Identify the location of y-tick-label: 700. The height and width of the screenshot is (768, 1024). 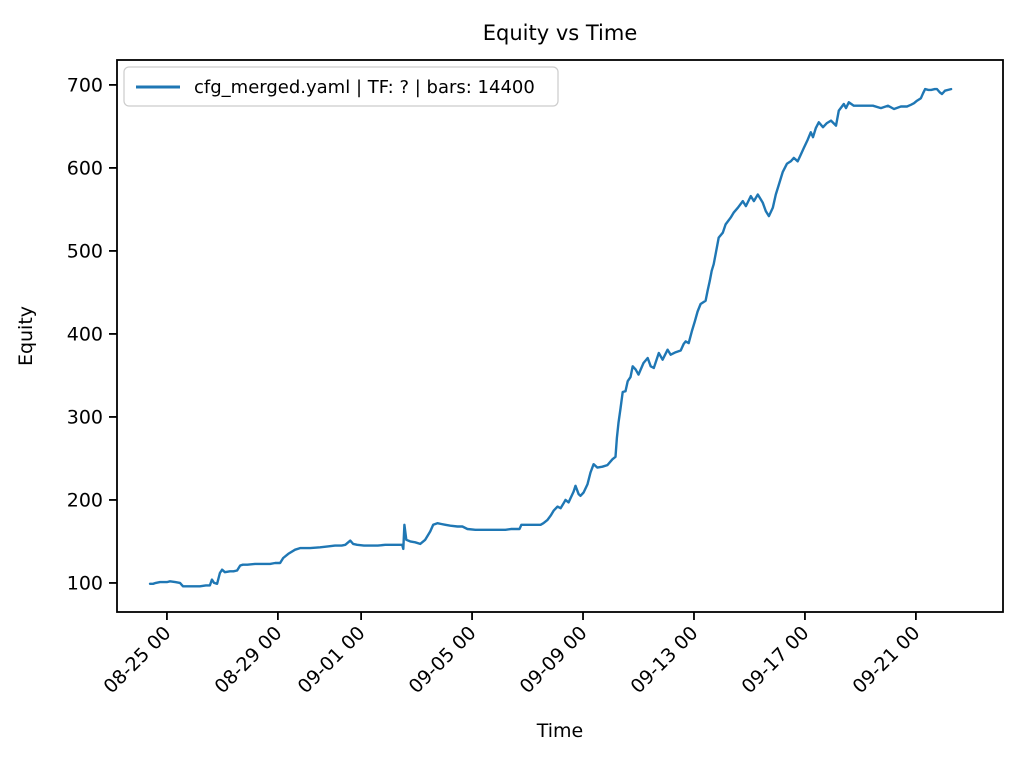
(85, 85).